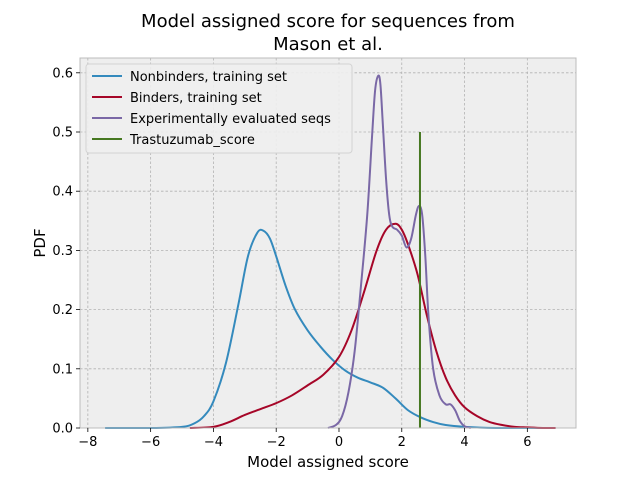  Describe the element at coordinates (62, 251) in the screenshot. I see `y-tick-label: 0.3` at that location.